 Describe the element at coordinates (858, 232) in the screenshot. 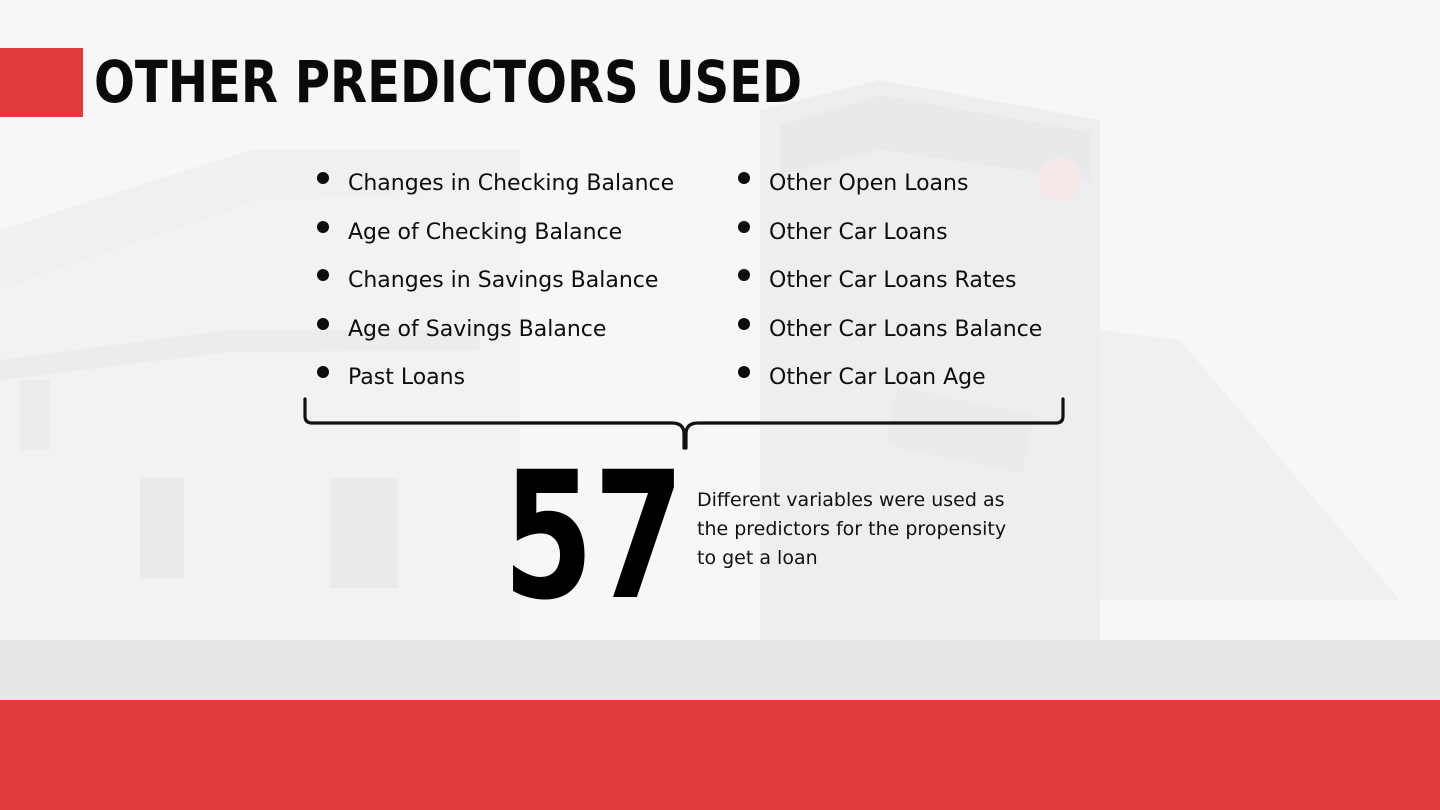

I see `list-item-label: Other Car Loans` at that location.